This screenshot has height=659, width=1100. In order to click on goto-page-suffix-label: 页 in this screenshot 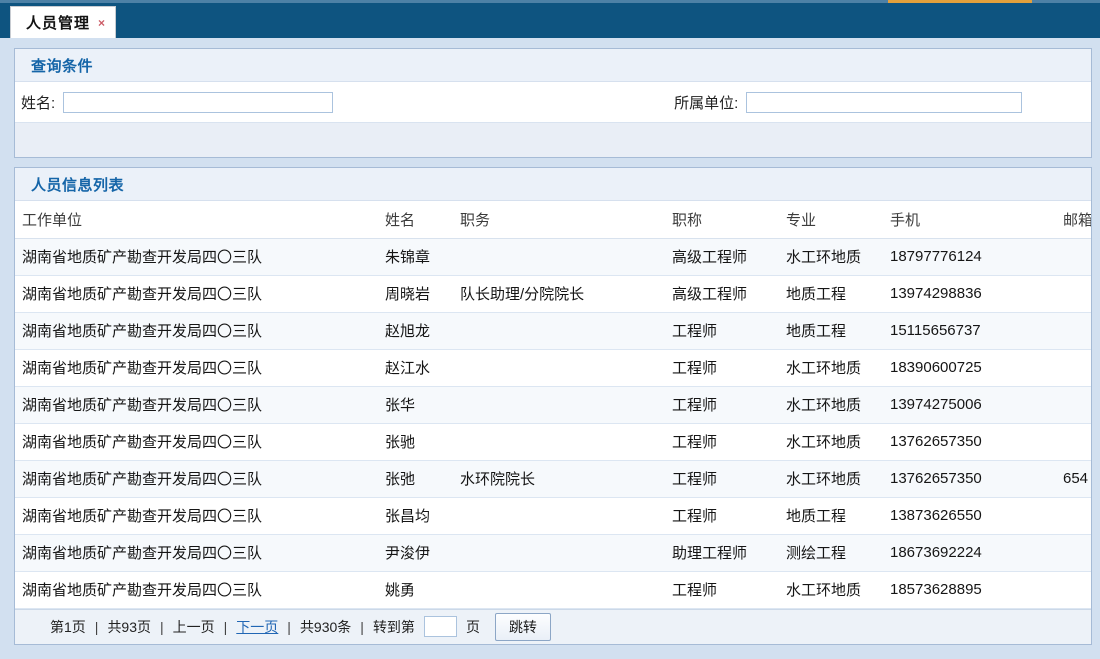, I will do `click(472, 626)`.